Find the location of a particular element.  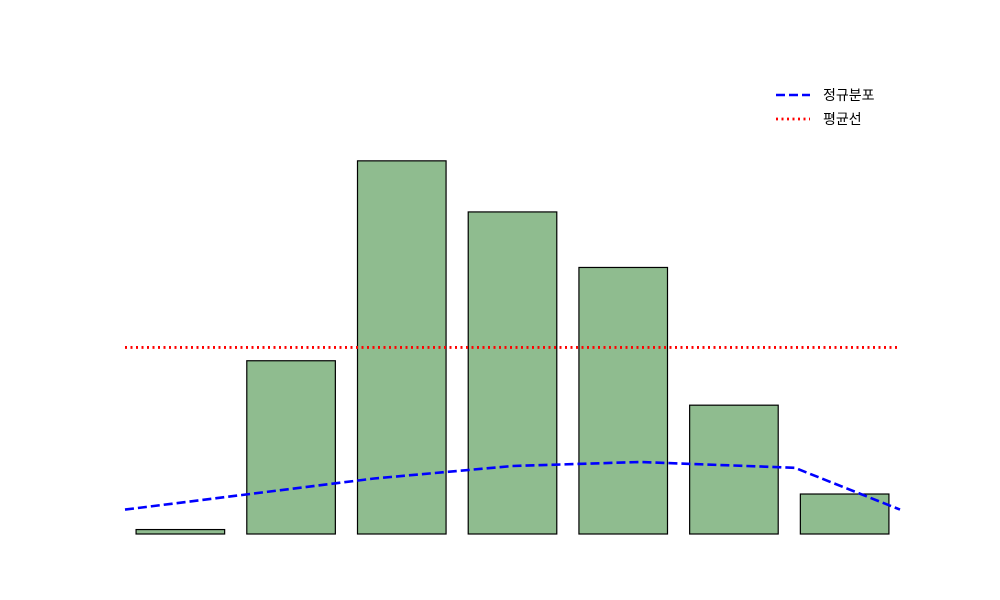

legend-label-mean-line: 평균선 is located at coordinates (842, 120).